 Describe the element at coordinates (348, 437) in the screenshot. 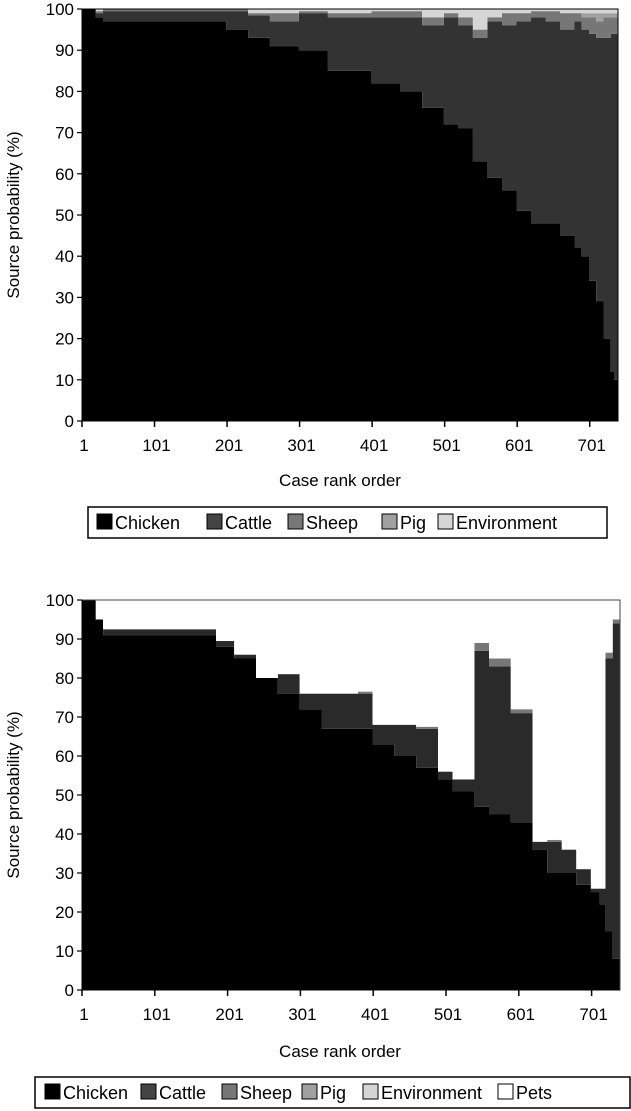

I see `chart-1-x-axis: 1 101 201 301 401 501 601 701` at that location.